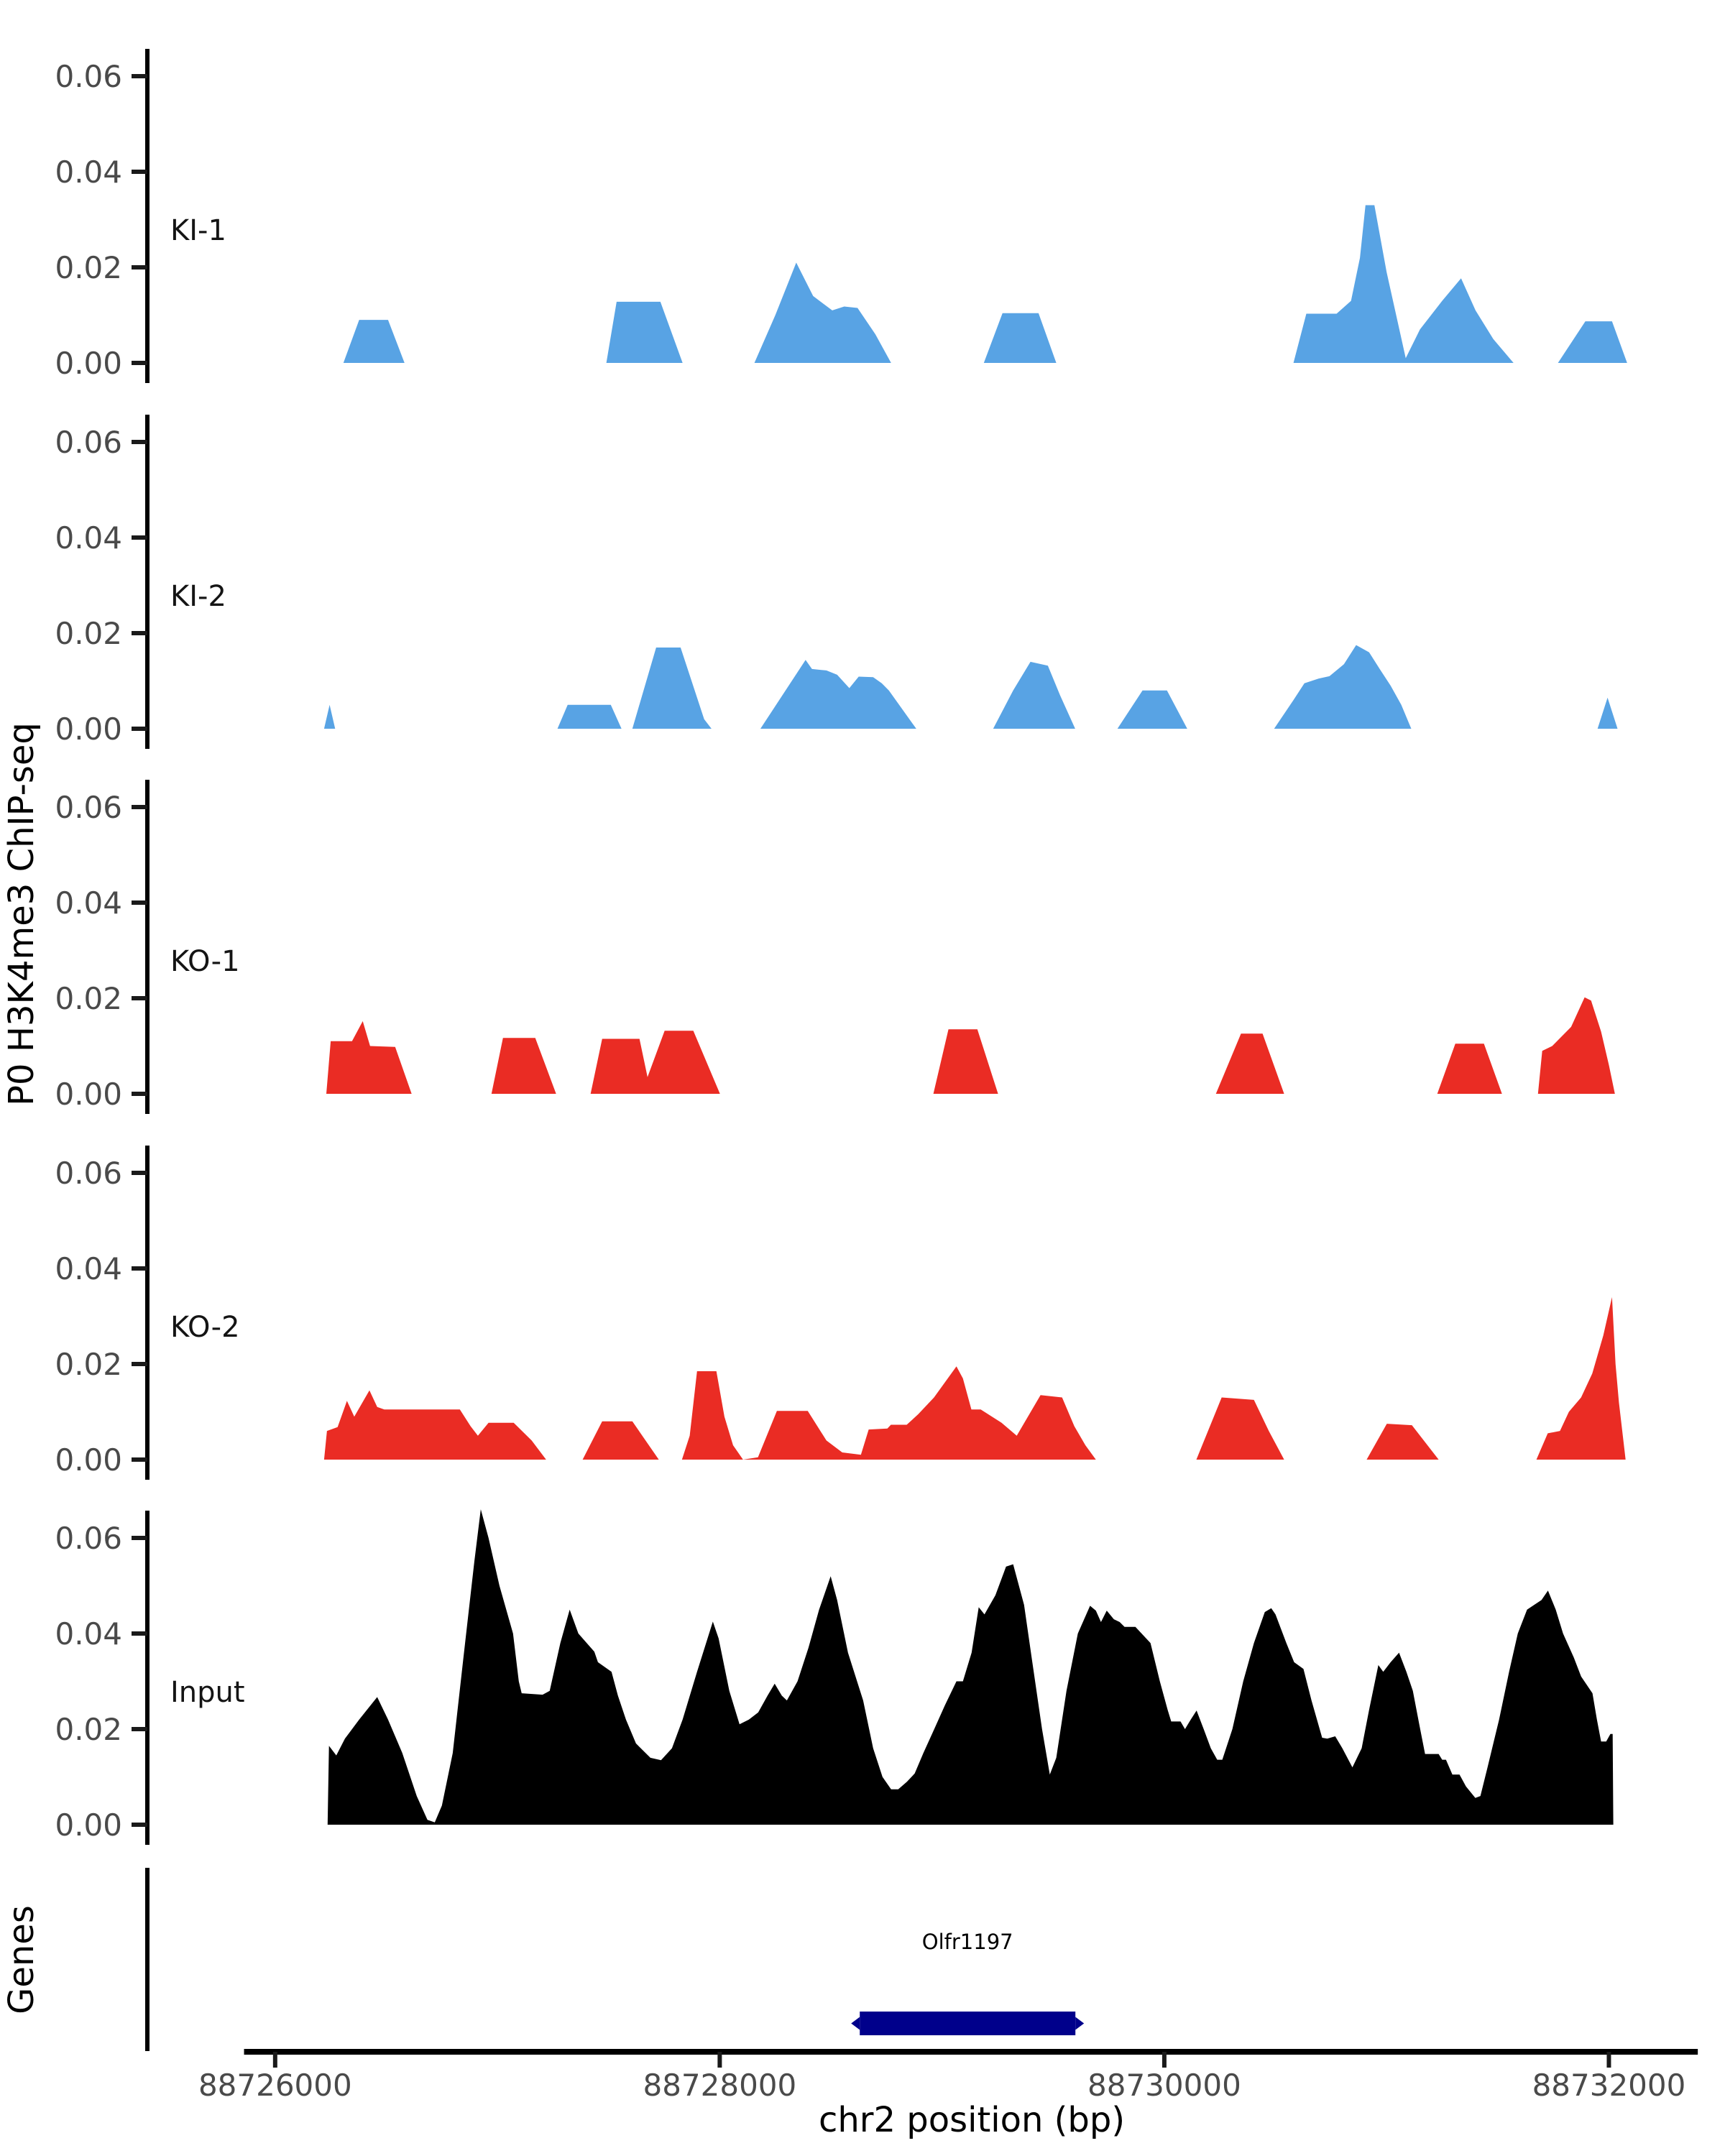 The width and height of the screenshot is (1725, 2156). Describe the element at coordinates (968, 2024) in the screenshot. I see `gene-body` at that location.